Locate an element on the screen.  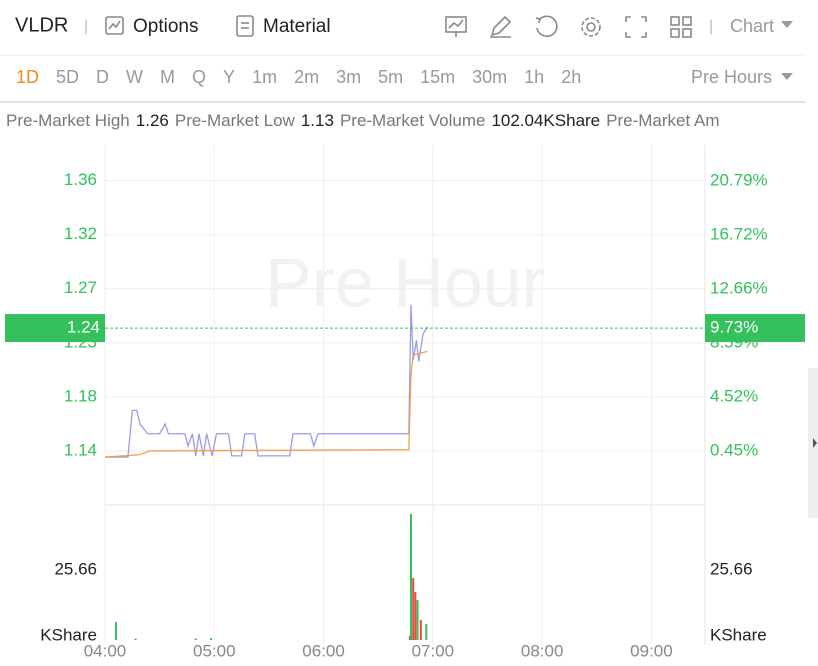
info-label: Pre-Market Am is located at coordinates (662, 120).